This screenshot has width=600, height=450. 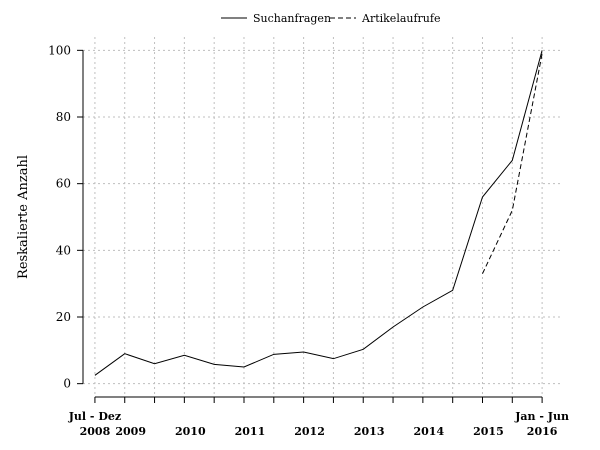 I want to click on y-tick-label: 80, so click(x=63, y=117).